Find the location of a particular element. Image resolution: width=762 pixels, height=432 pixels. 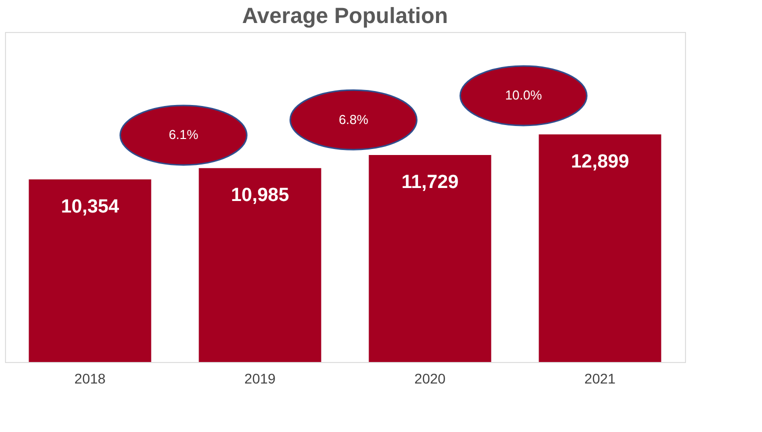

x-tick-label: 2021 is located at coordinates (600, 378).